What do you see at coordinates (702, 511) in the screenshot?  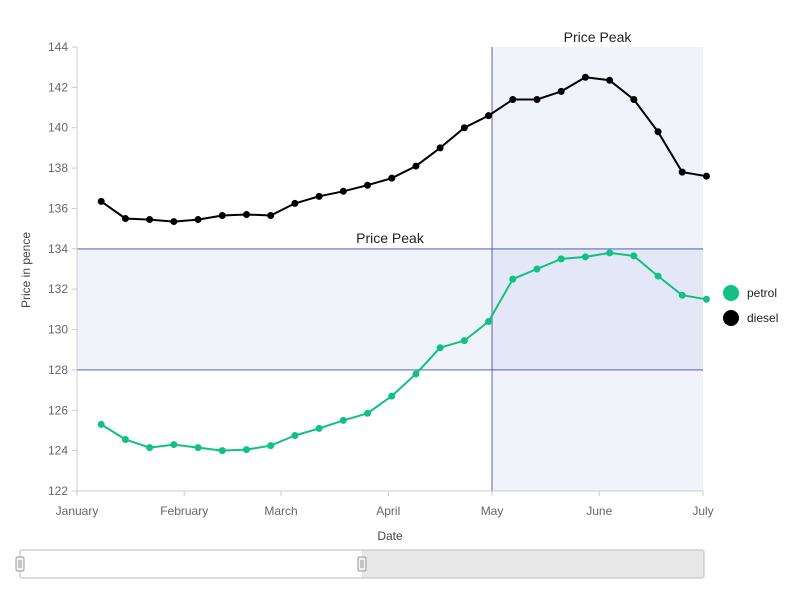 I see `x-tick-label: July` at bounding box center [702, 511].